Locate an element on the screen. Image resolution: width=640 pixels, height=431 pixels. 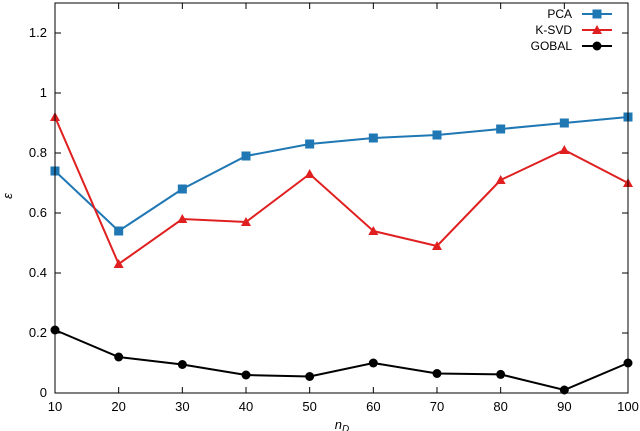
y-tick-label: 0.4 is located at coordinates (38, 272).